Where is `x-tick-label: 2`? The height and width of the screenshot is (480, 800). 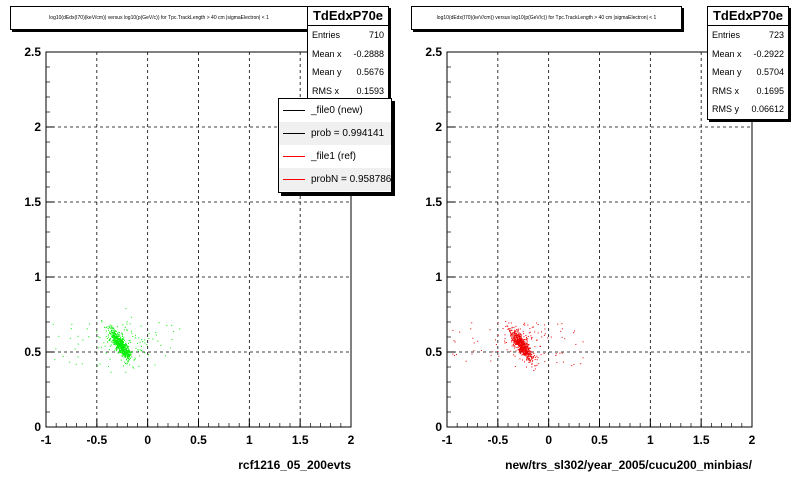 x-tick-label: 2 is located at coordinates (351, 440).